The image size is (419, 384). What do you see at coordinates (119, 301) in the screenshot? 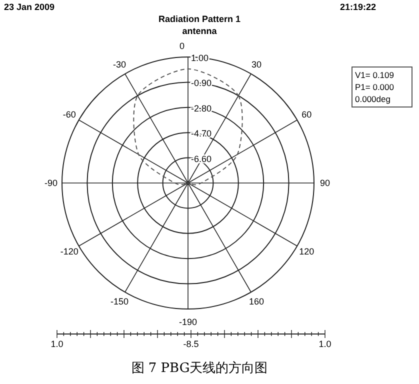
I see `spoke-label: -150` at bounding box center [119, 301].